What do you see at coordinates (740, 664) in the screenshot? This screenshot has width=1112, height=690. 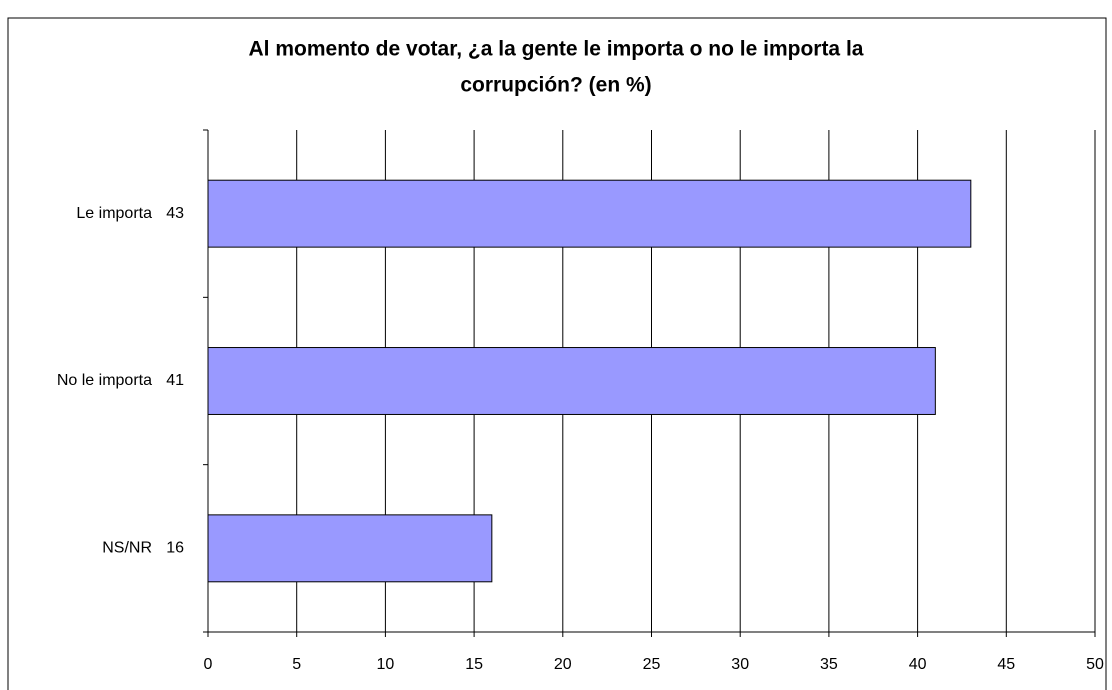 I see `x-tick-label: 30` at bounding box center [740, 664].